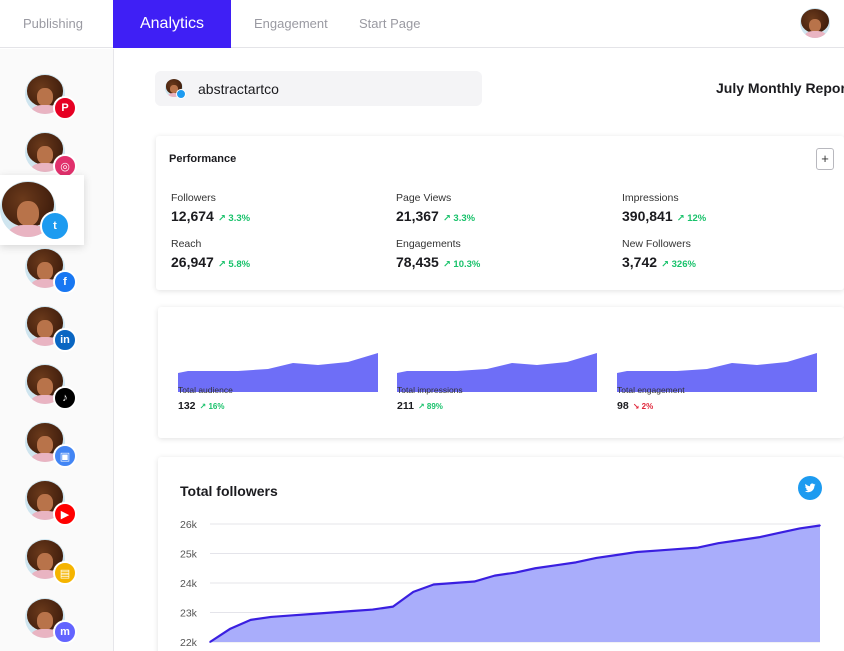 The width and height of the screenshot is (844, 651). I want to click on instagram-icon: ◎, so click(65, 166).